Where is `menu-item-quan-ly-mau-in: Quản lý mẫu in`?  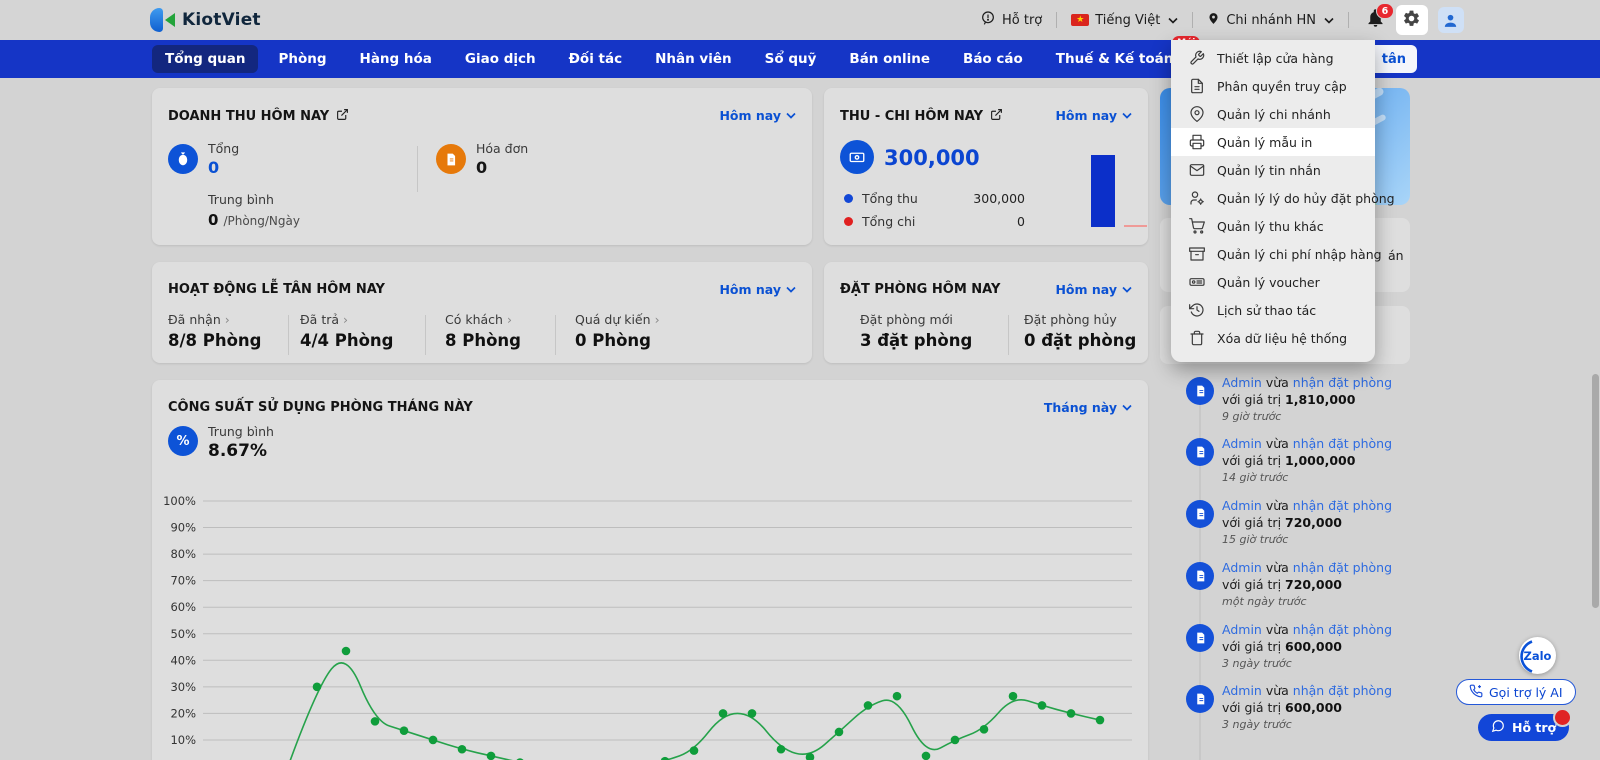 menu-item-quan-ly-mau-in: Quản lý mẫu in is located at coordinates (1273, 142).